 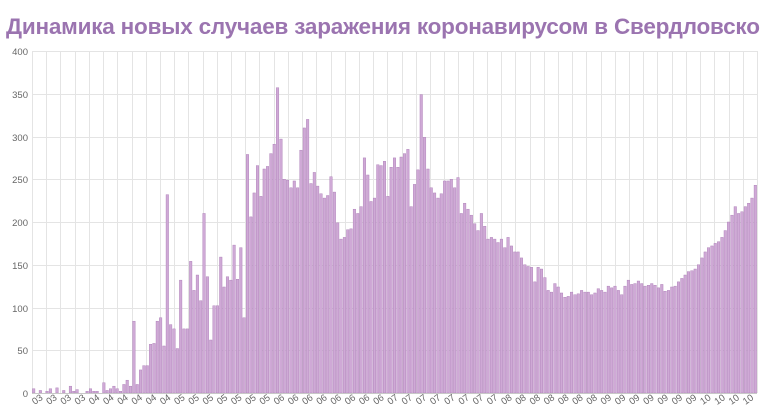 What do you see at coordinates (20, 138) in the screenshot?
I see `y-tick-label: 300` at bounding box center [20, 138].